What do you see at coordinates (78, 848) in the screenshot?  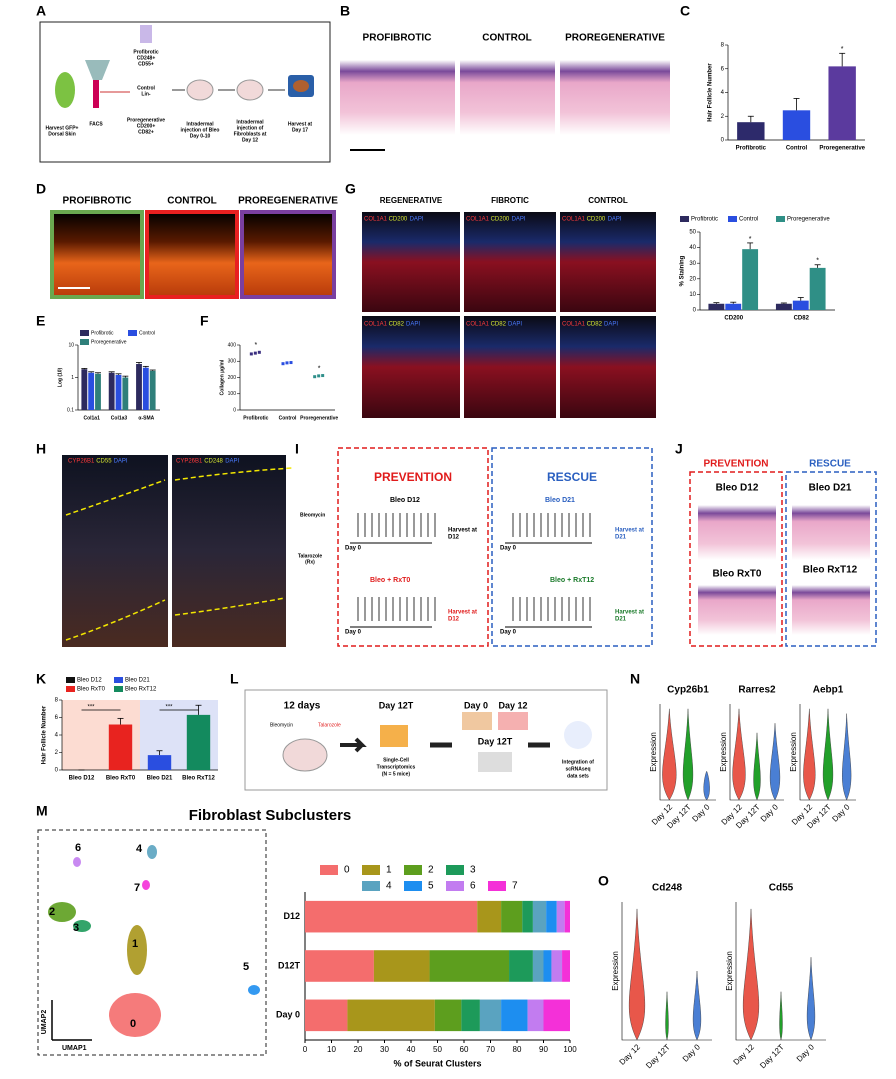 I see `cluster-label: 6` at bounding box center [78, 848].